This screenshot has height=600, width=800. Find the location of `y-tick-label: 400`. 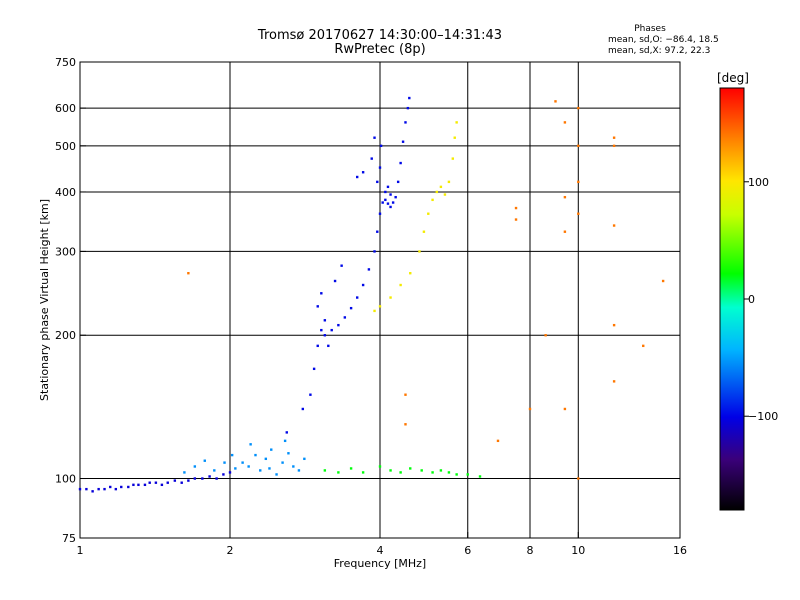

y-tick-label: 400 is located at coordinates (65, 192).